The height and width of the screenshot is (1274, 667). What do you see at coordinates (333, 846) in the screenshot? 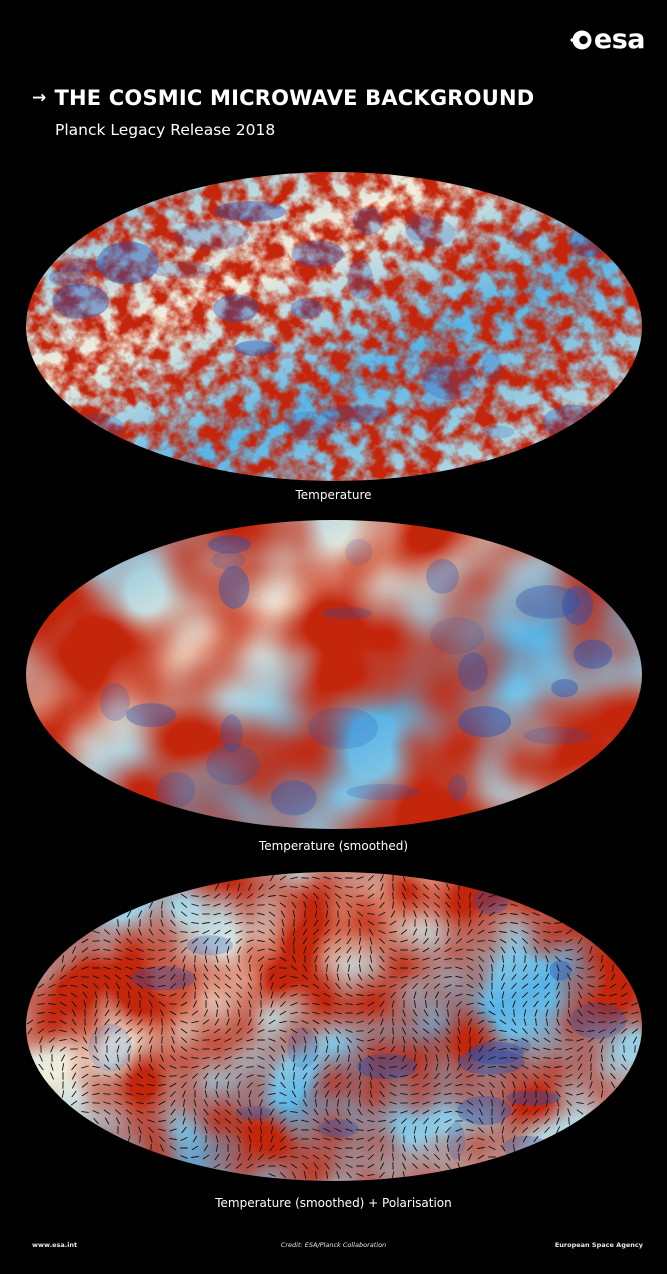
I see `caption-temperature-smoothed: Temperature (smoothed)` at bounding box center [333, 846].